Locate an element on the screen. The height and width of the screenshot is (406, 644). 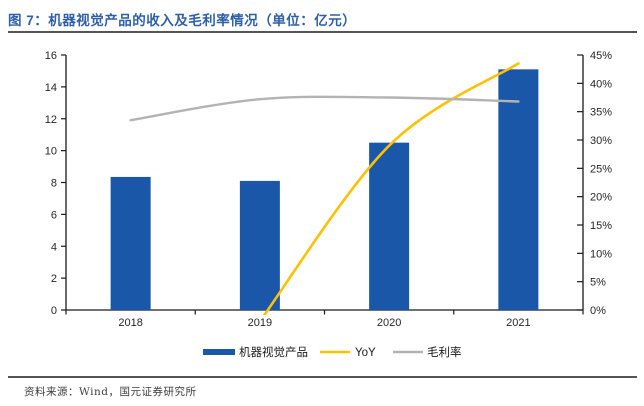
category-label: 2018 is located at coordinates (130, 323).